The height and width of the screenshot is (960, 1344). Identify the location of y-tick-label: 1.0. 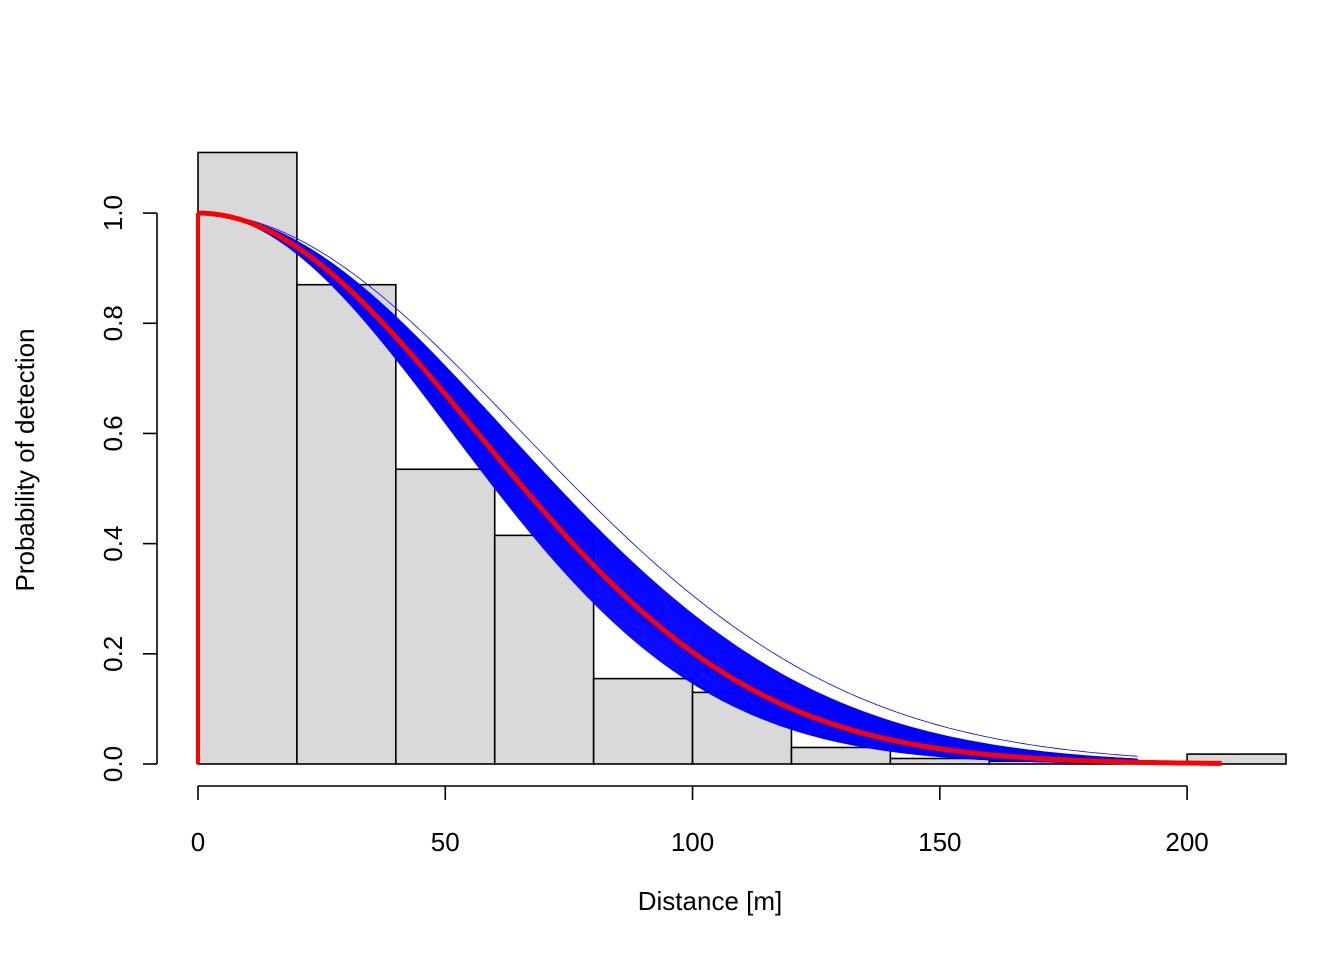
(113, 213).